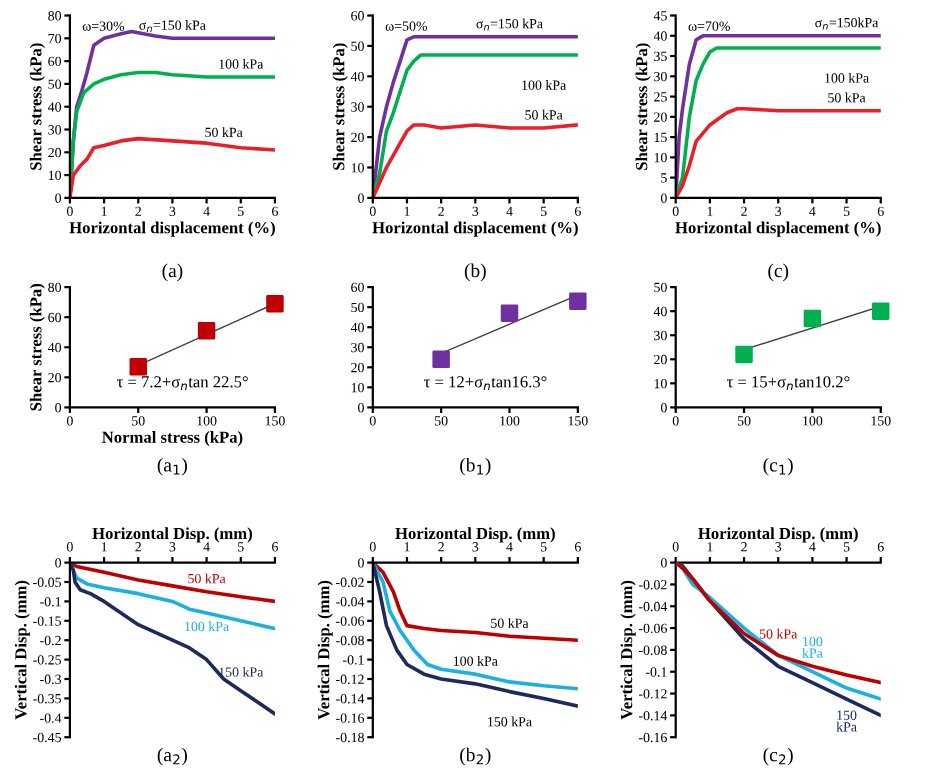  I want to click on text: (a), so click(172, 272).